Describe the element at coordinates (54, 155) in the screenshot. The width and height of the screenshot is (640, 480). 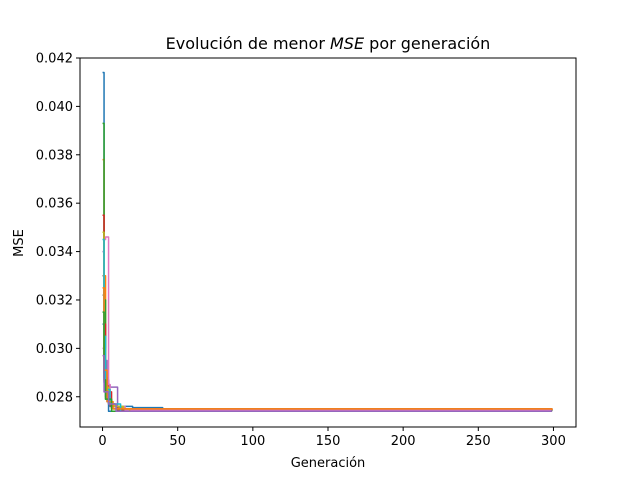
I see `y-tick-label: 0.038` at that location.